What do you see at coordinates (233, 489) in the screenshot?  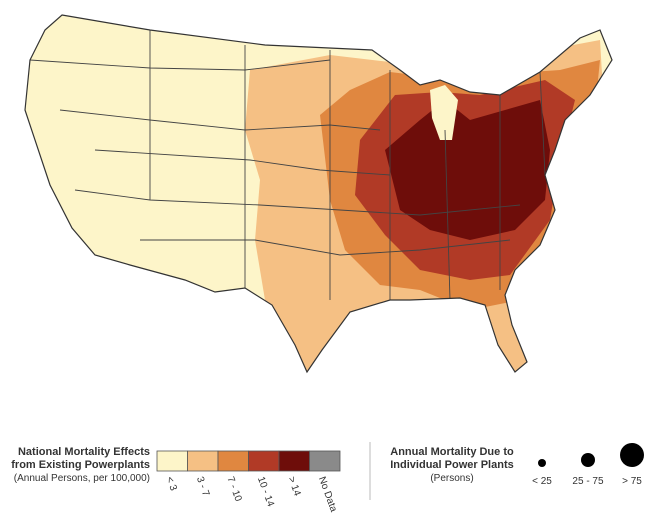 I see `legend-label: 7 - 10` at bounding box center [233, 489].